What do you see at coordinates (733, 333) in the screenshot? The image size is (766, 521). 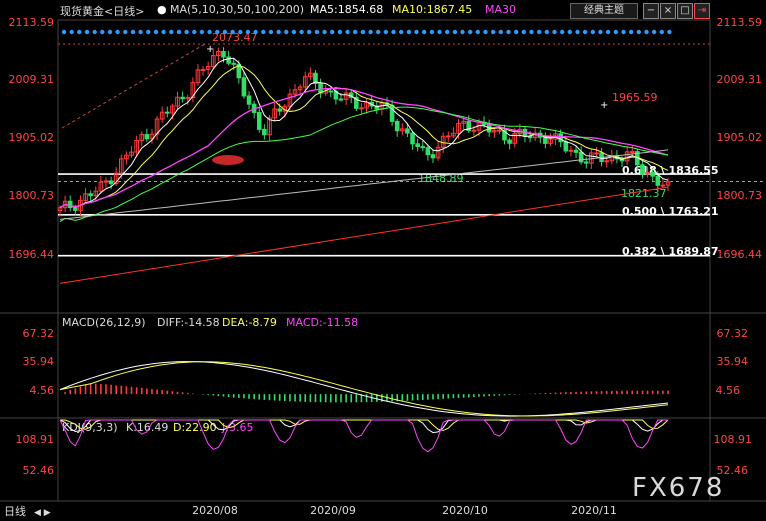 I see `macd-tick-right: 67.32` at bounding box center [733, 333].